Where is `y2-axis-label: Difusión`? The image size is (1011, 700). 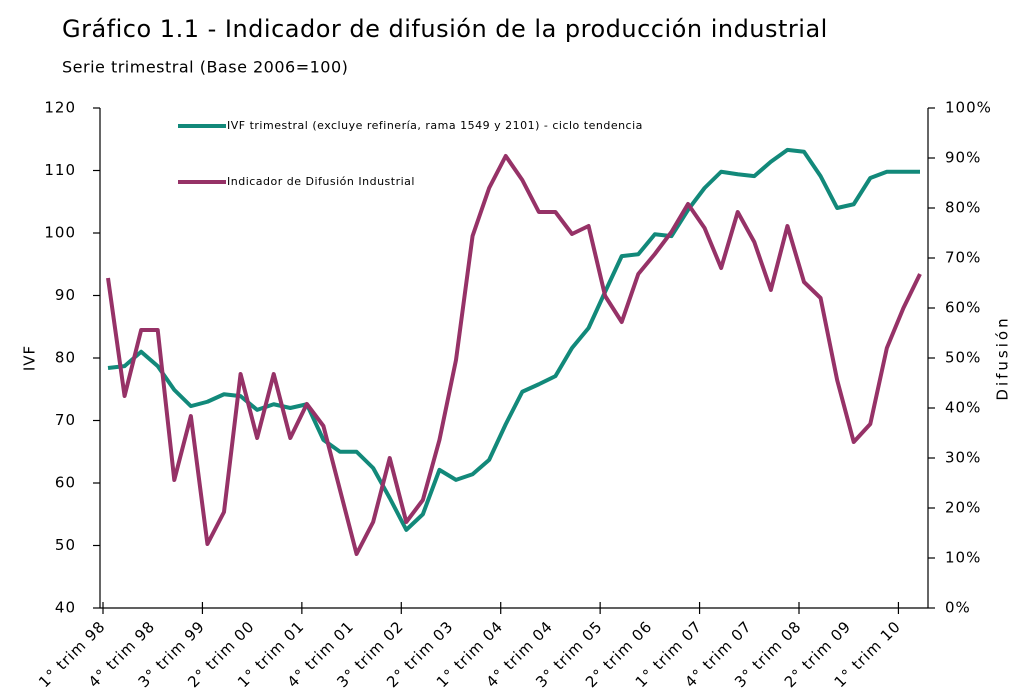 y2-axis-label: Difusión is located at coordinates (1002, 357).